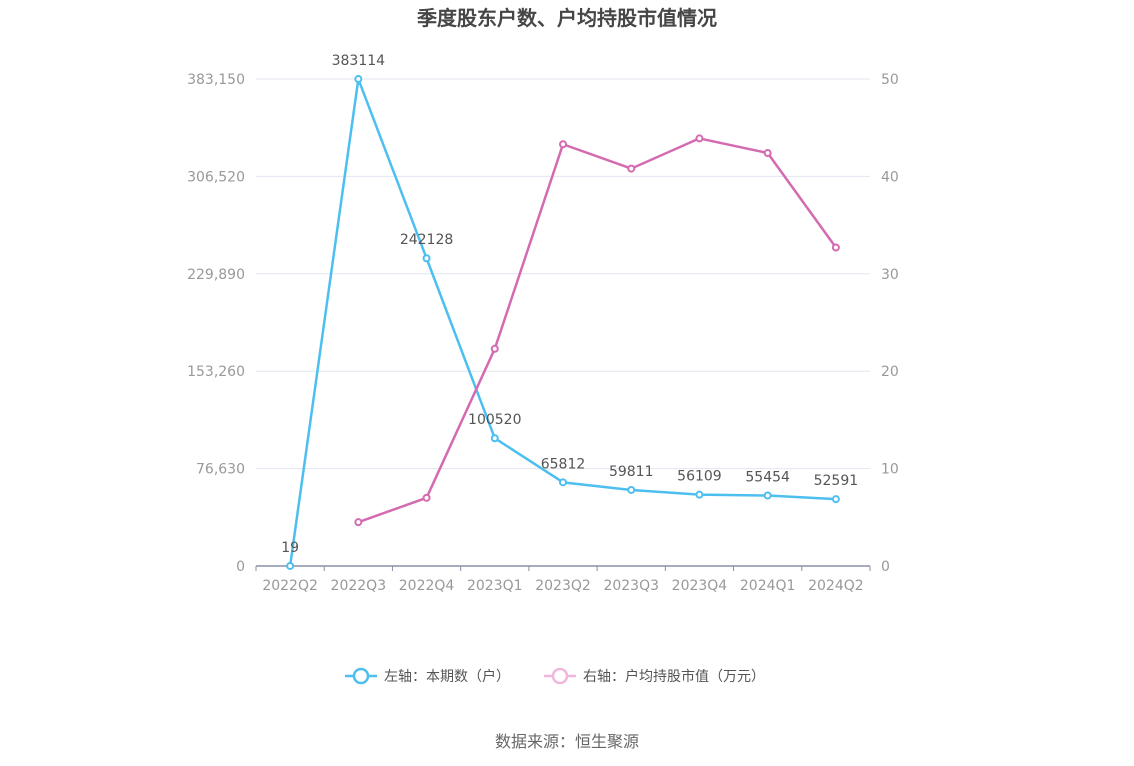 The width and height of the screenshot is (1134, 766). I want to click on y-left-tick-label: 306,520, so click(216, 177).